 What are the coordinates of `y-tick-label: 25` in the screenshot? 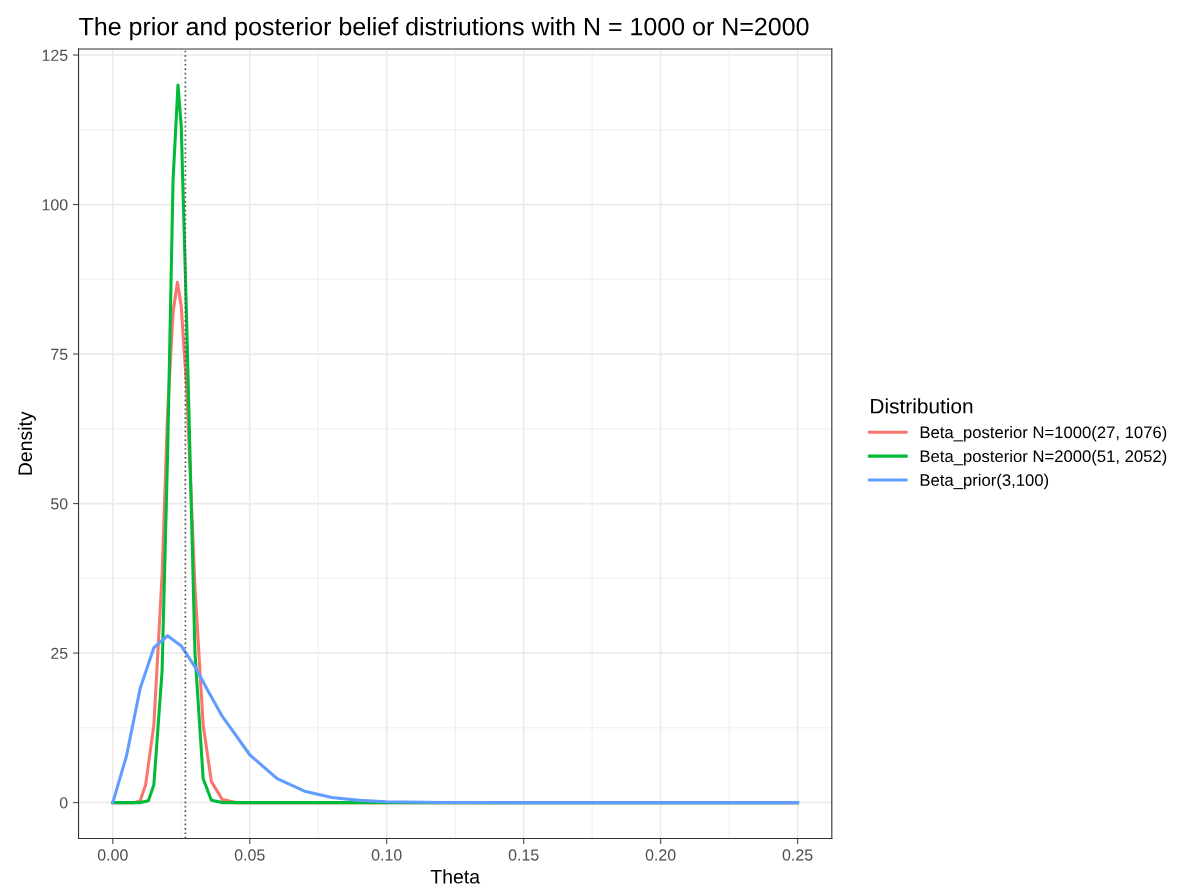 It's located at (59, 653).